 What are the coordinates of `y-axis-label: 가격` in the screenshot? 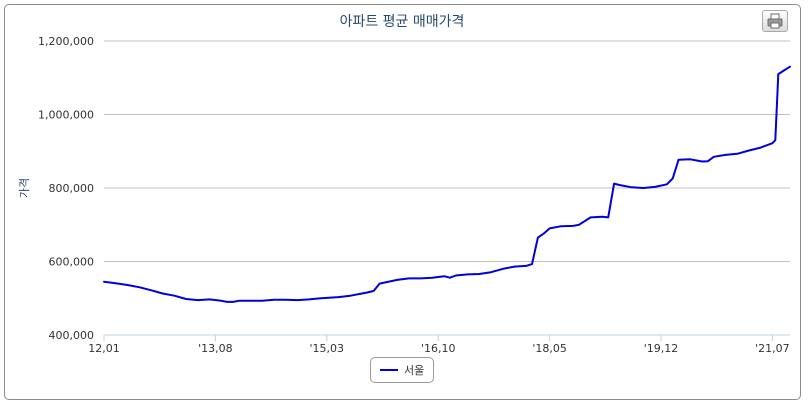 It's located at (24, 188).